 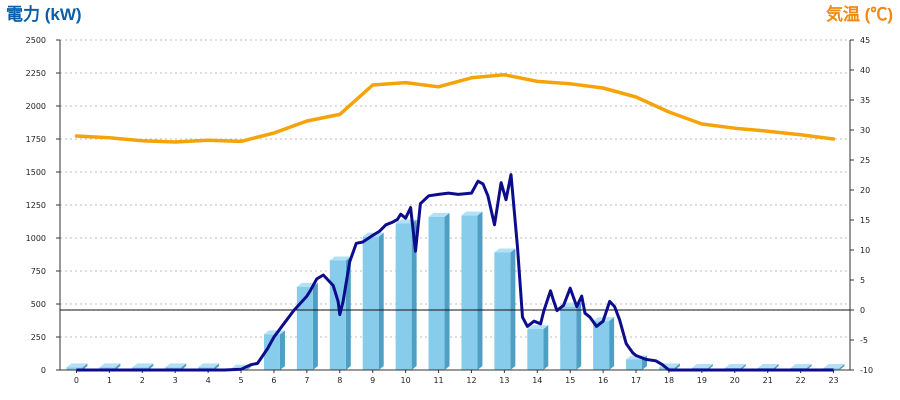 What do you see at coordinates (702, 380) in the screenshot?
I see `x-tick-label: 19` at bounding box center [702, 380].